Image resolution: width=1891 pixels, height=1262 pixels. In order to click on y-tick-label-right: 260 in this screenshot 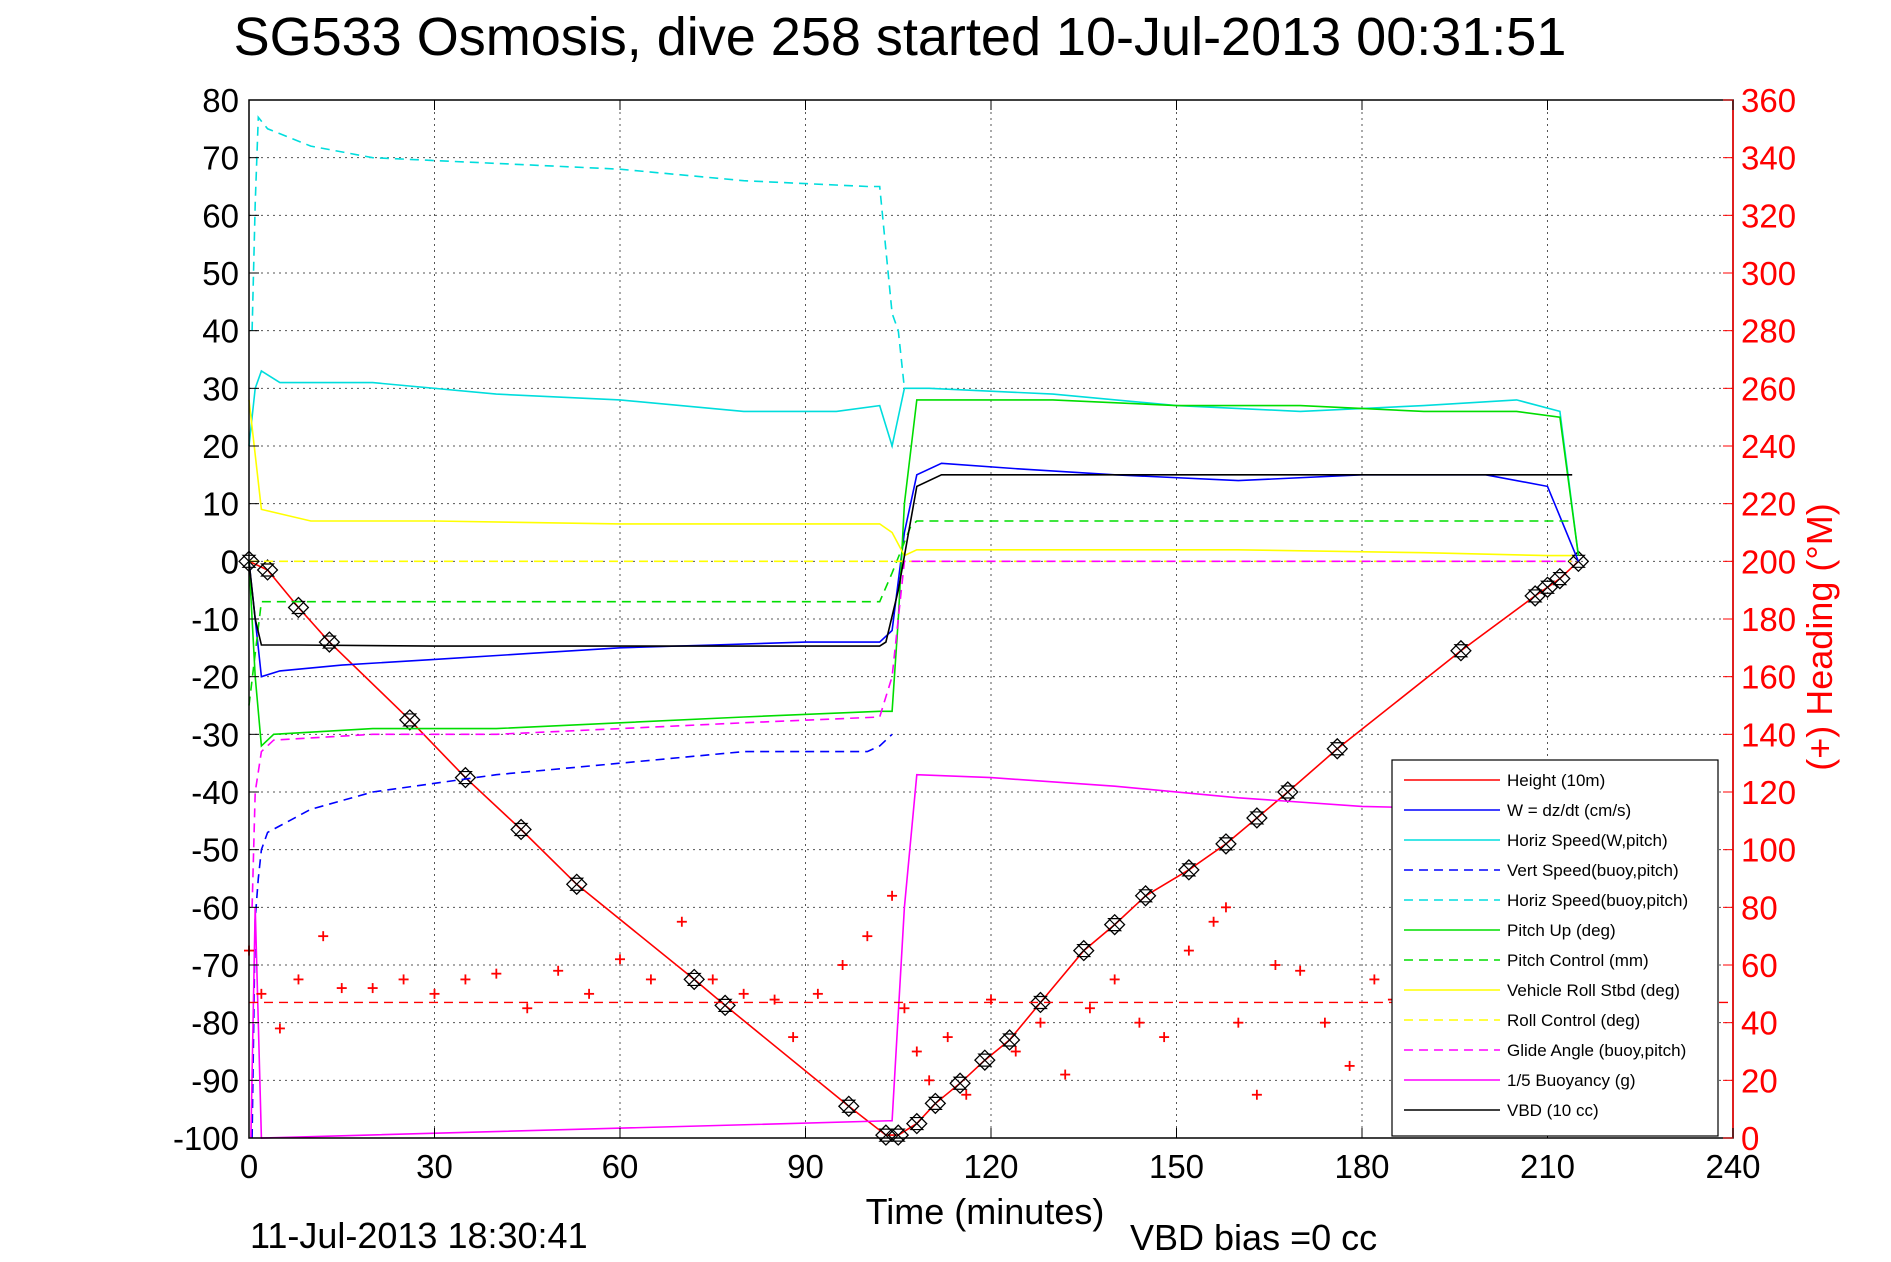, I will do `click(1768, 388)`.